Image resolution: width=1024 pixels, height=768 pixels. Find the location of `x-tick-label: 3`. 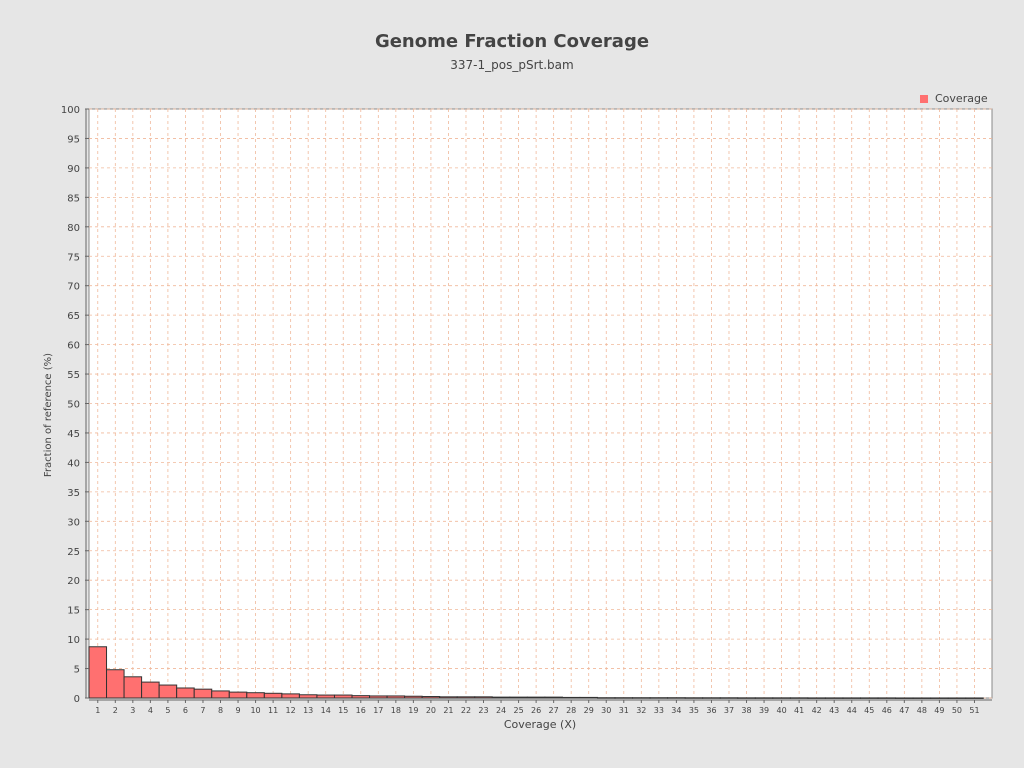

x-tick-label: 3 is located at coordinates (132, 710).